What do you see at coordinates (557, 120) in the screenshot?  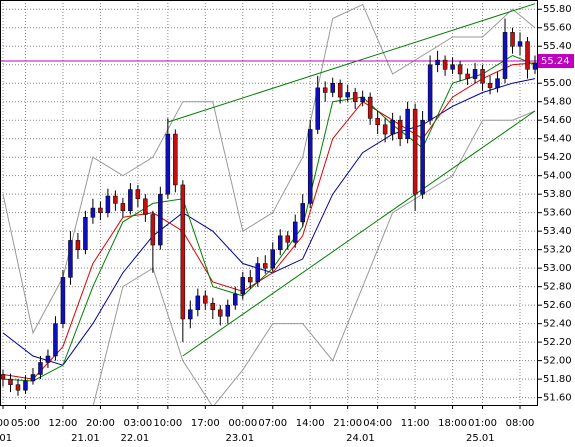 I see `y-tick-label: 54.60` at bounding box center [557, 120].